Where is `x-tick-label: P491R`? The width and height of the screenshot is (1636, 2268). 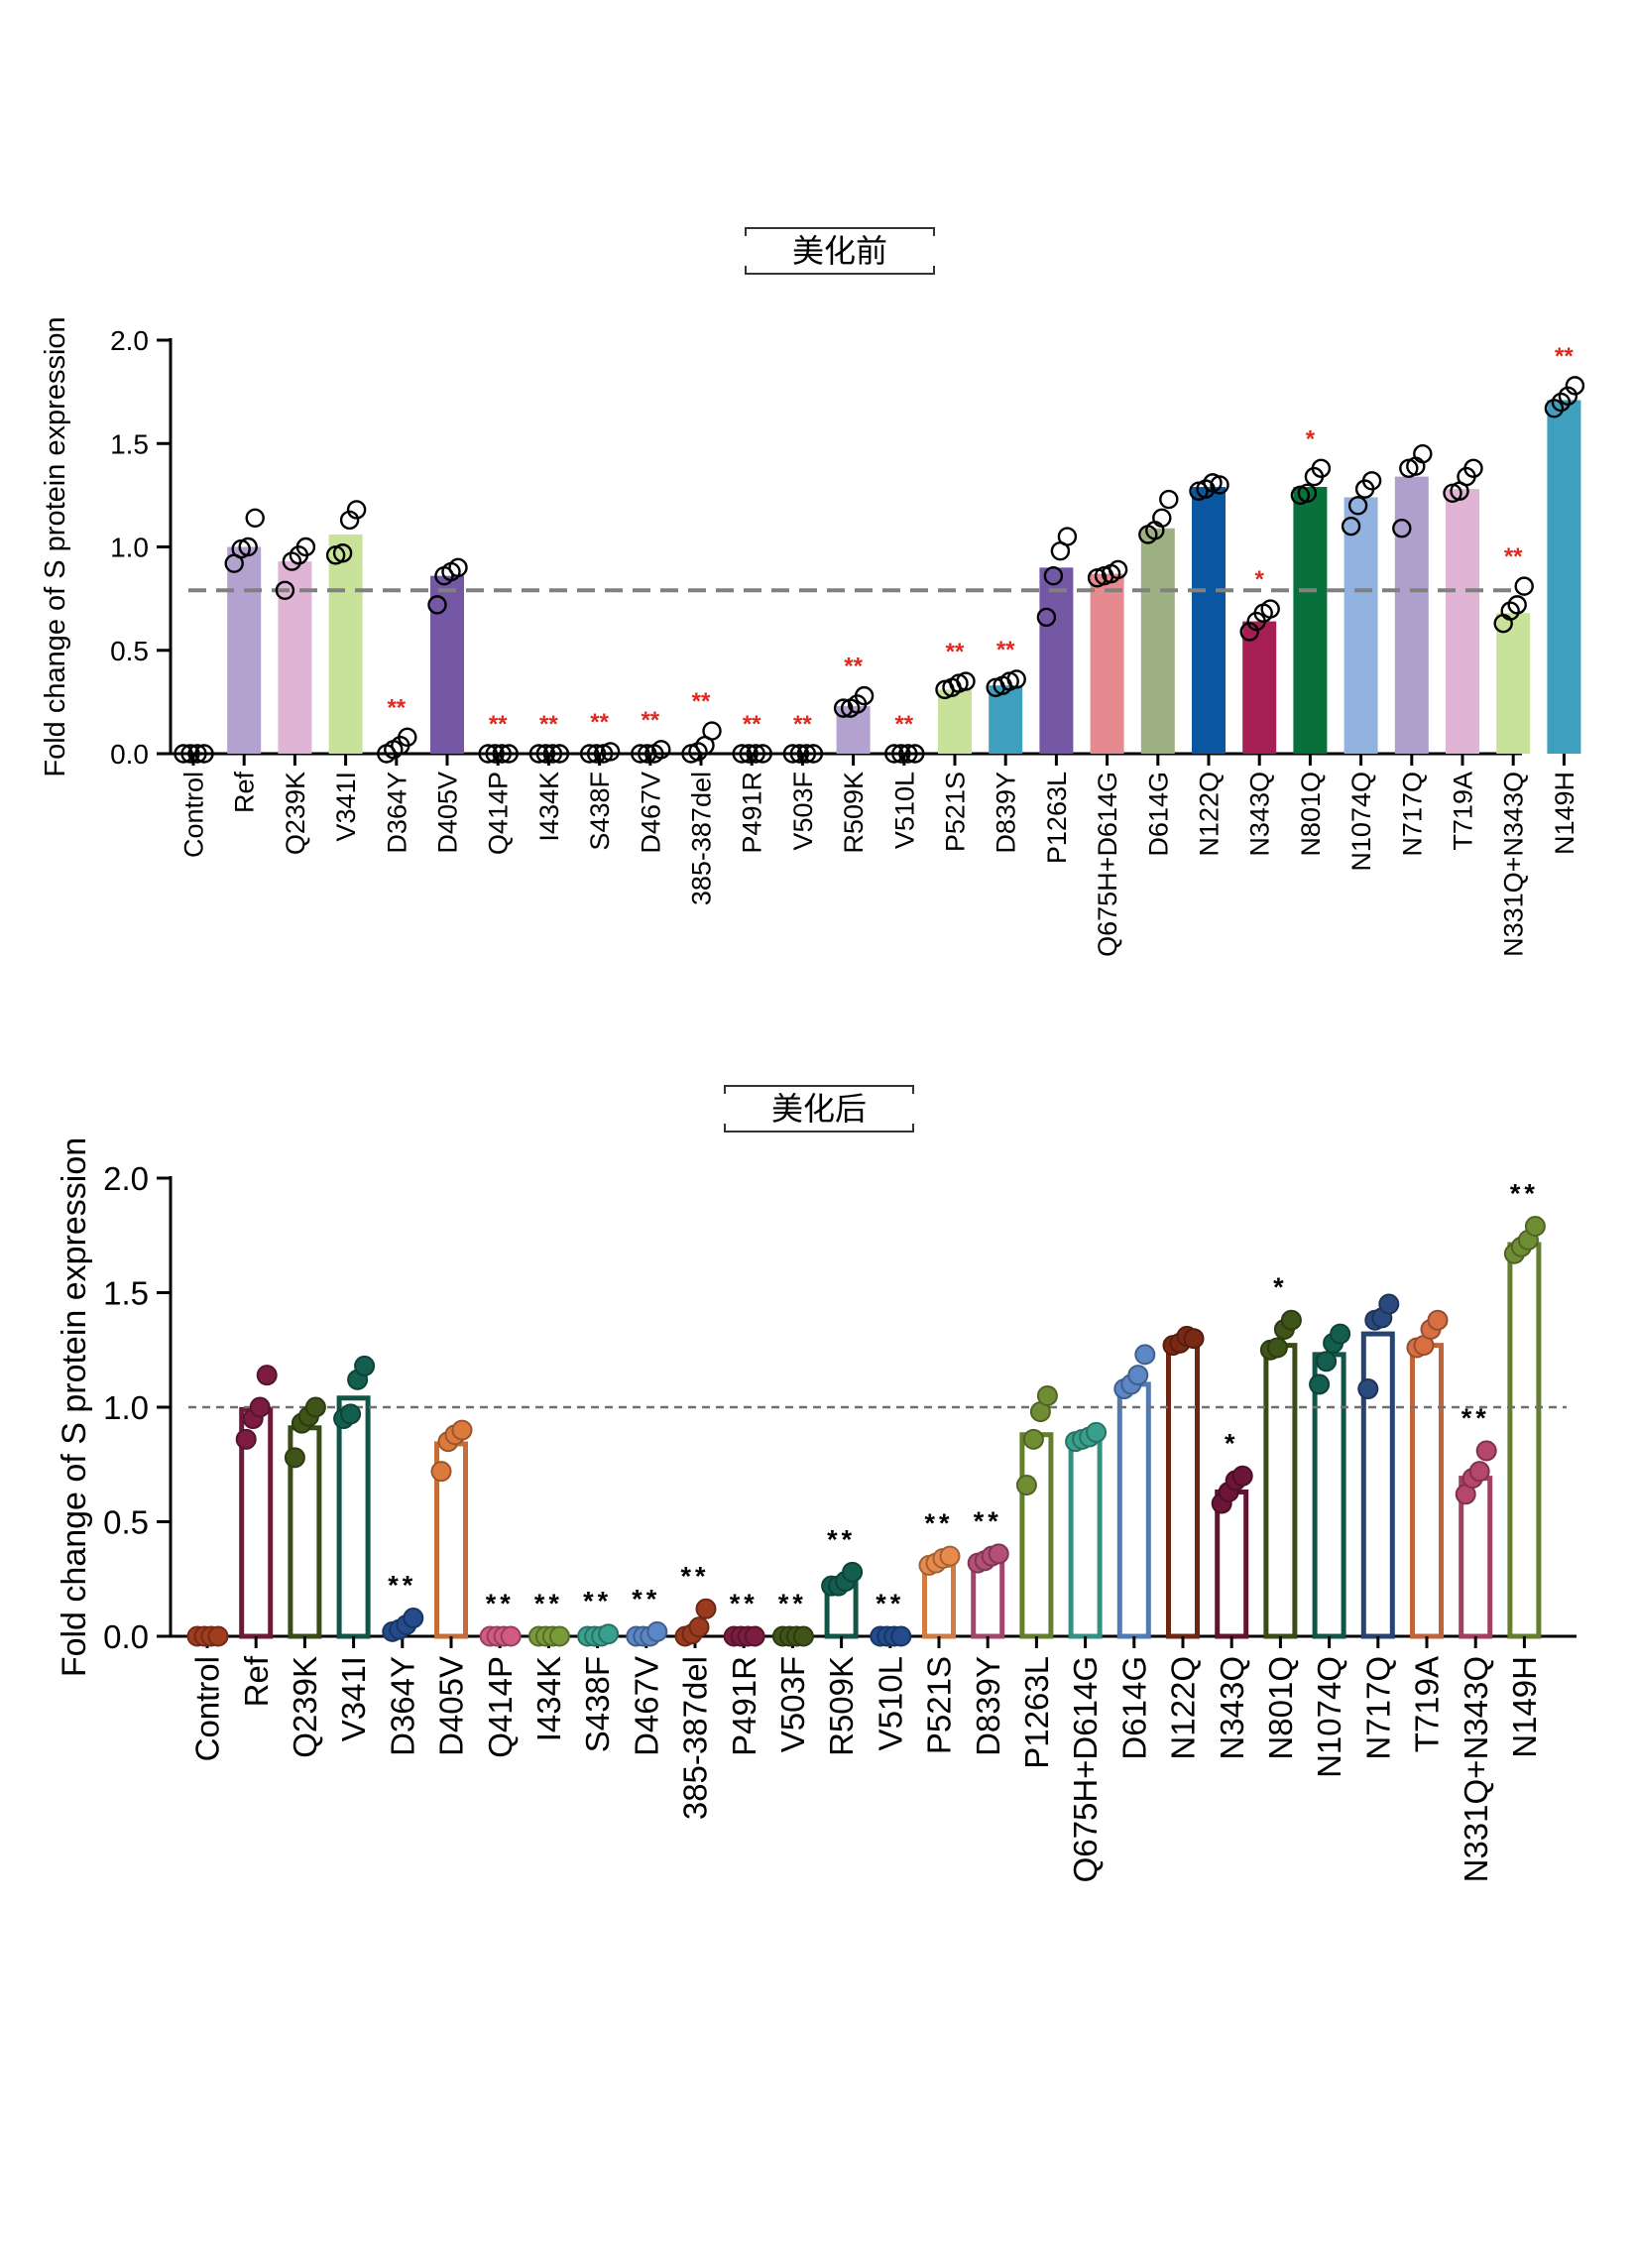
x-tick-label: P491R is located at coordinates (752, 813).